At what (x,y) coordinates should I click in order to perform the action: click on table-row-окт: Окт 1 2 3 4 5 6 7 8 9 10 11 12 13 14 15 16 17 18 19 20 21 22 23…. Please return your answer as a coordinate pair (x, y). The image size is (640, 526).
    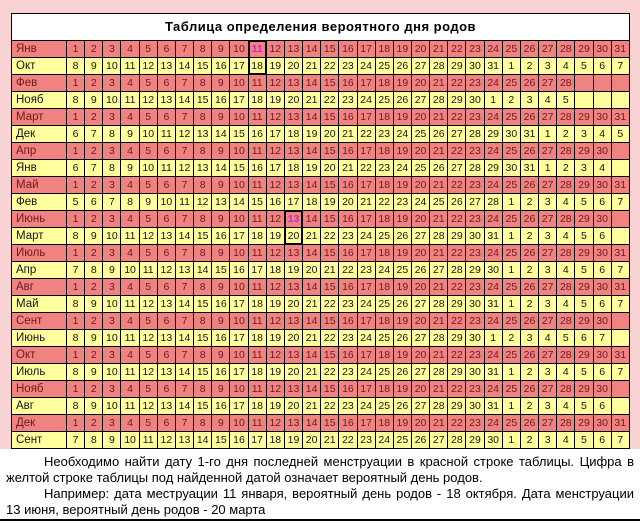
    Looking at the image, I should click on (320, 354).